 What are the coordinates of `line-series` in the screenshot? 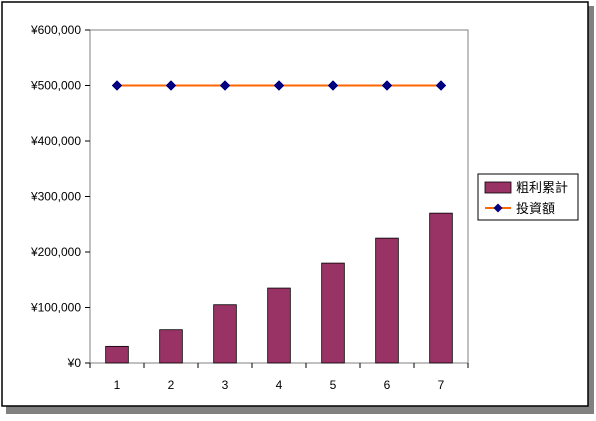 It's located at (279, 85).